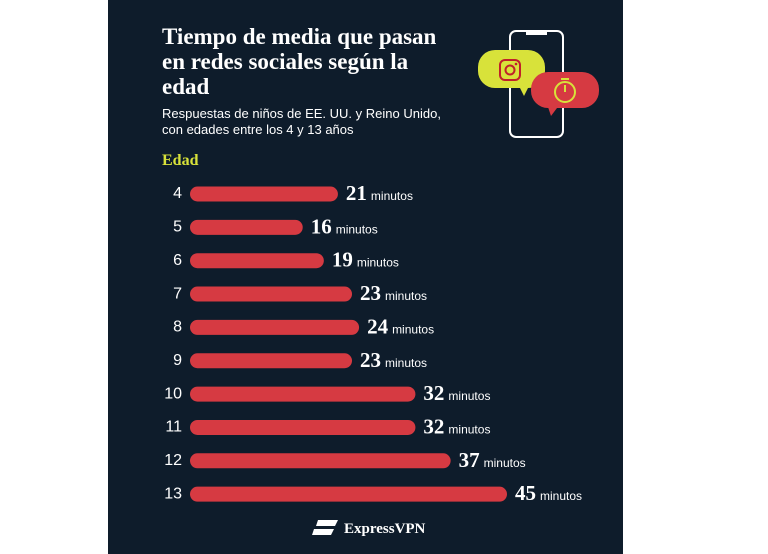 The width and height of the screenshot is (768, 554). What do you see at coordinates (321, 226) in the screenshot?
I see `value-number: 16` at bounding box center [321, 226].